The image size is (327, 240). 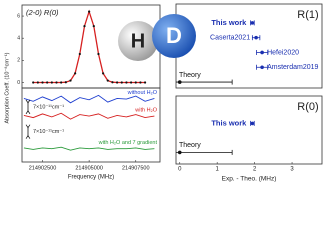 I want to click on y-axis-label: Absorption Coeff. (10⁻⁸cm⁻¹), so click(x=6, y=87).